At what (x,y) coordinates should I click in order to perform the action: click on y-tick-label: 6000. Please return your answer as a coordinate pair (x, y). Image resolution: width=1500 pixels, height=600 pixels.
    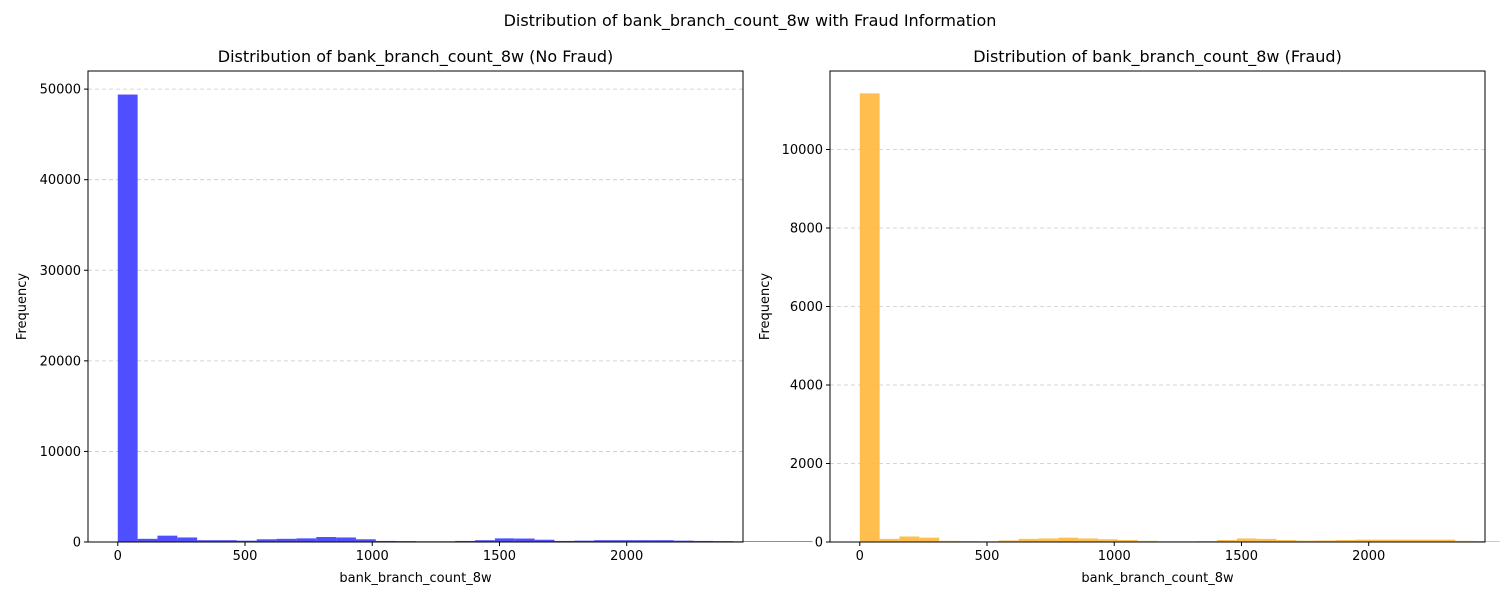
    Looking at the image, I should click on (806, 307).